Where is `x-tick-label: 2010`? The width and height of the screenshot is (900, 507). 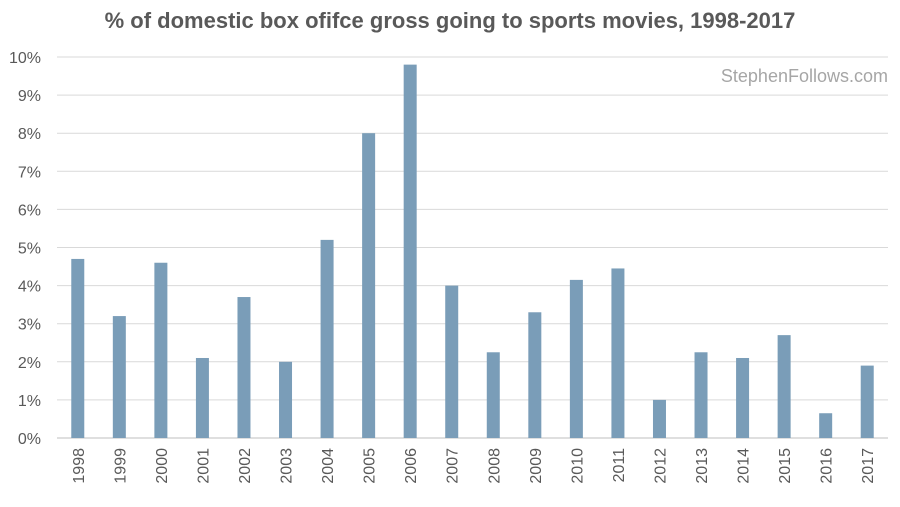
x-tick-label: 2010 is located at coordinates (577, 466).